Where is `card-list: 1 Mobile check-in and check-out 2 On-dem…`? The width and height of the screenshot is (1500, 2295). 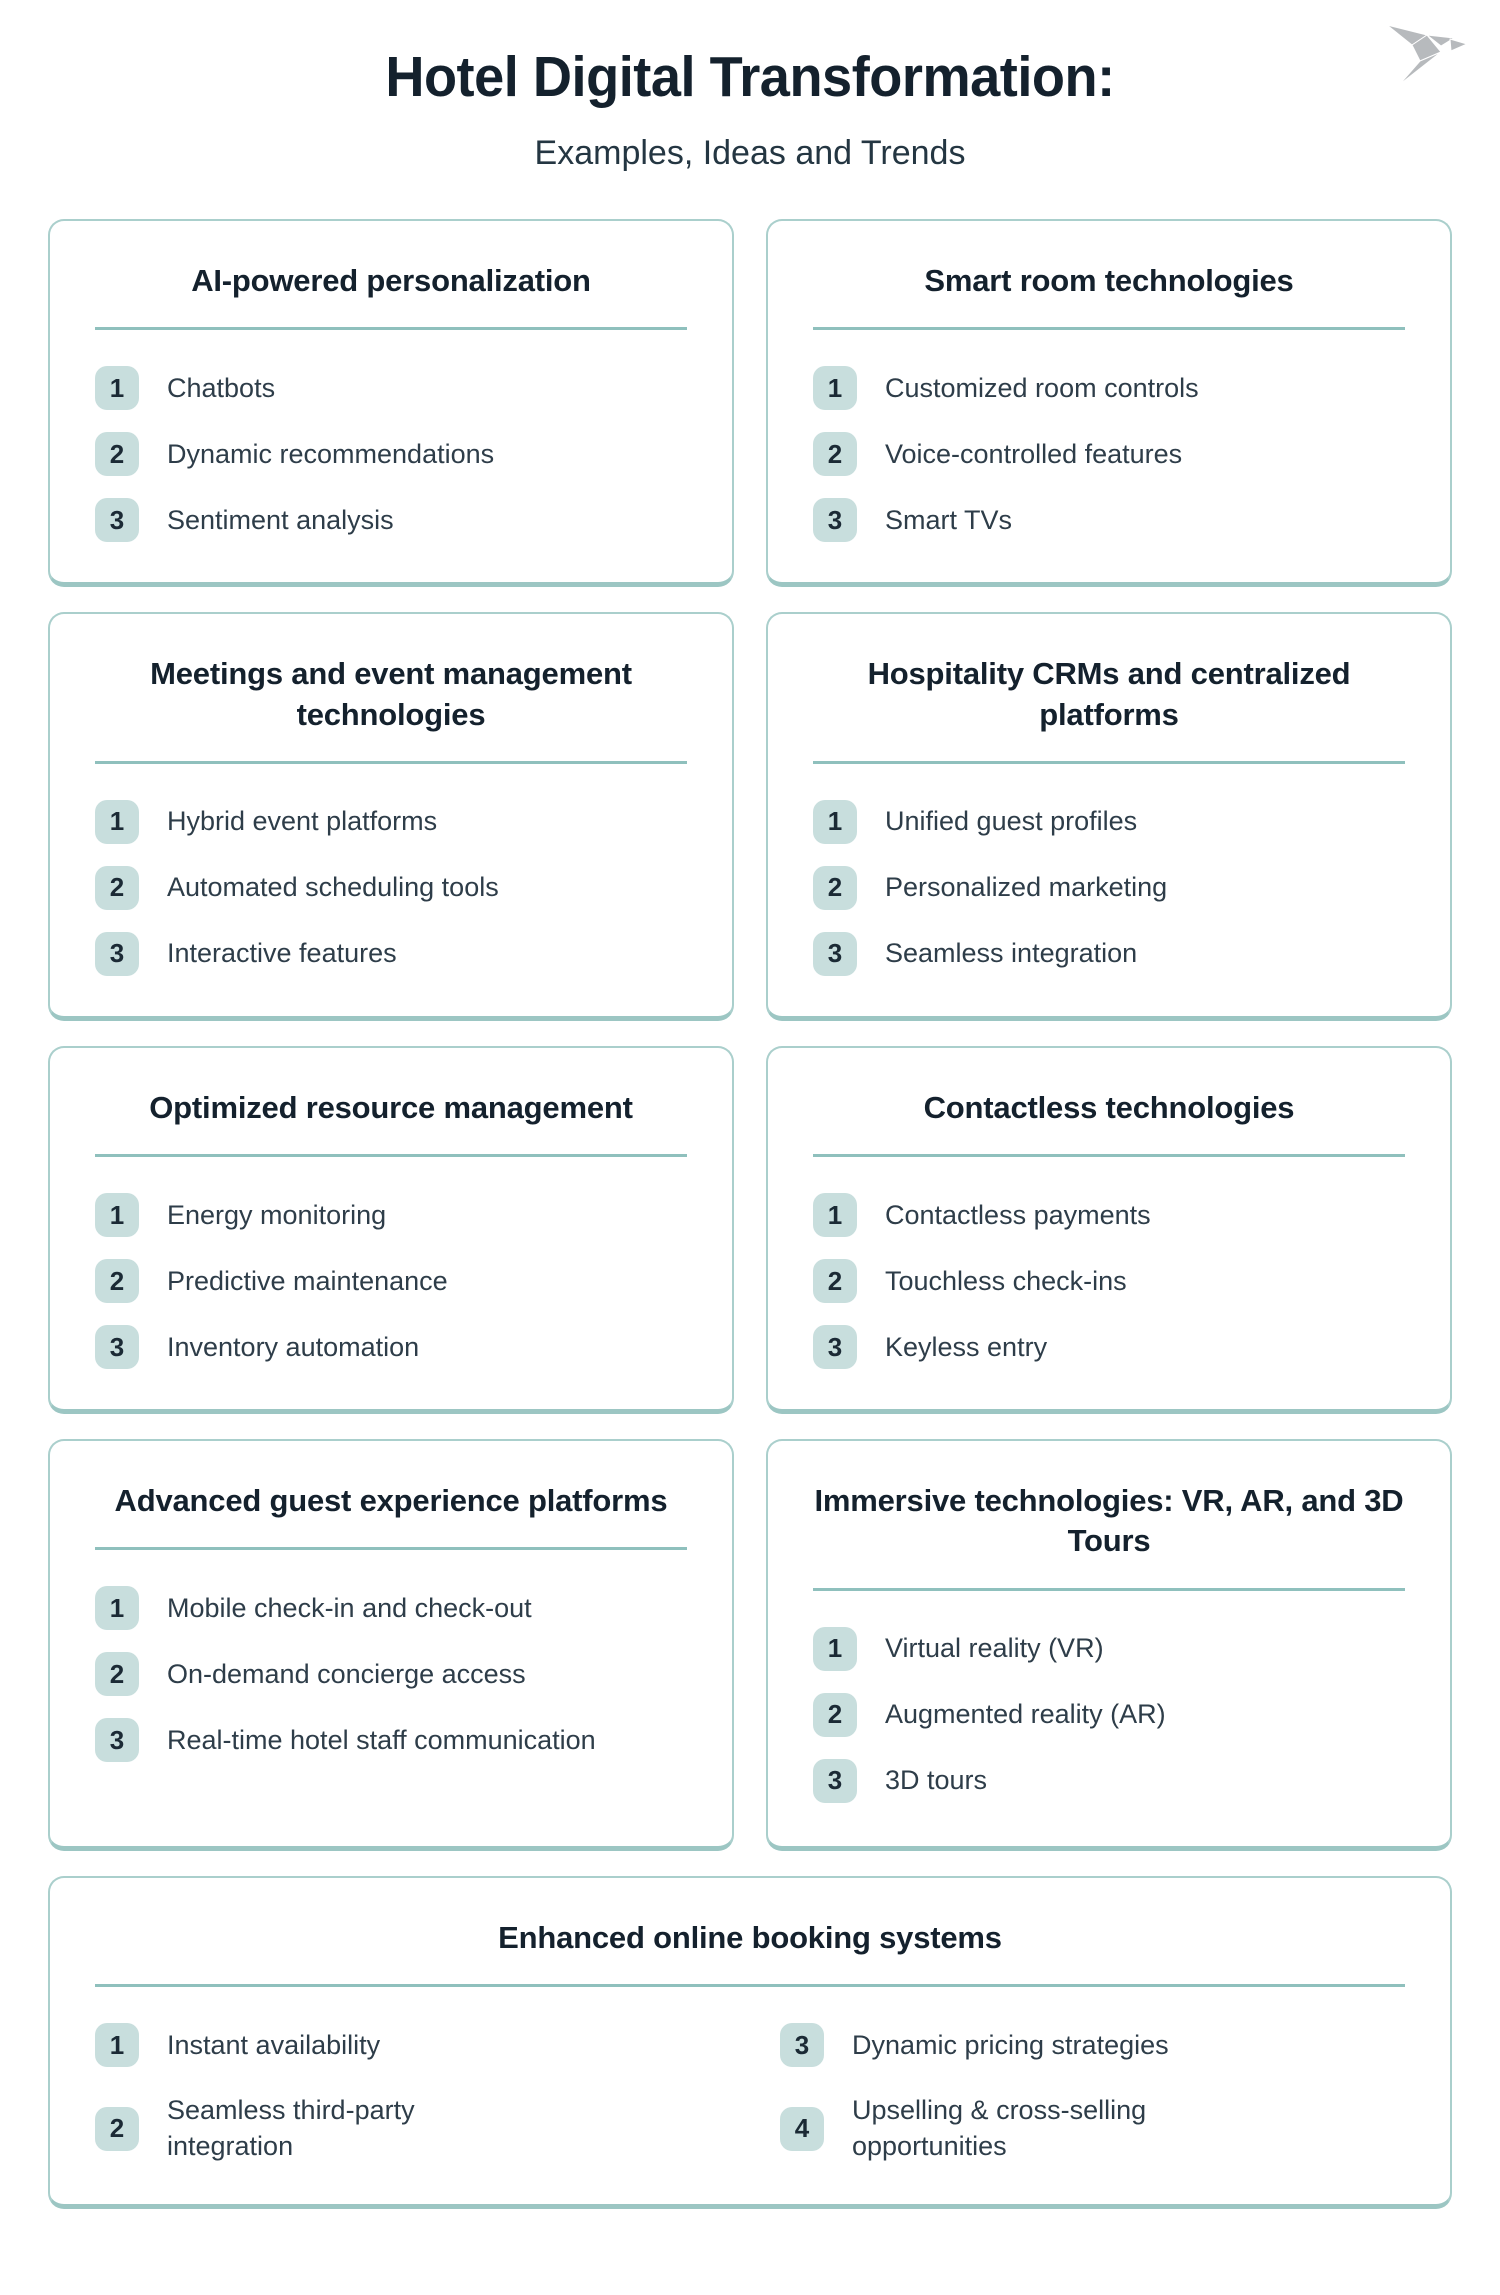
card-list: 1 Mobile check-in and check-out 2 On-dem… is located at coordinates (391, 1674).